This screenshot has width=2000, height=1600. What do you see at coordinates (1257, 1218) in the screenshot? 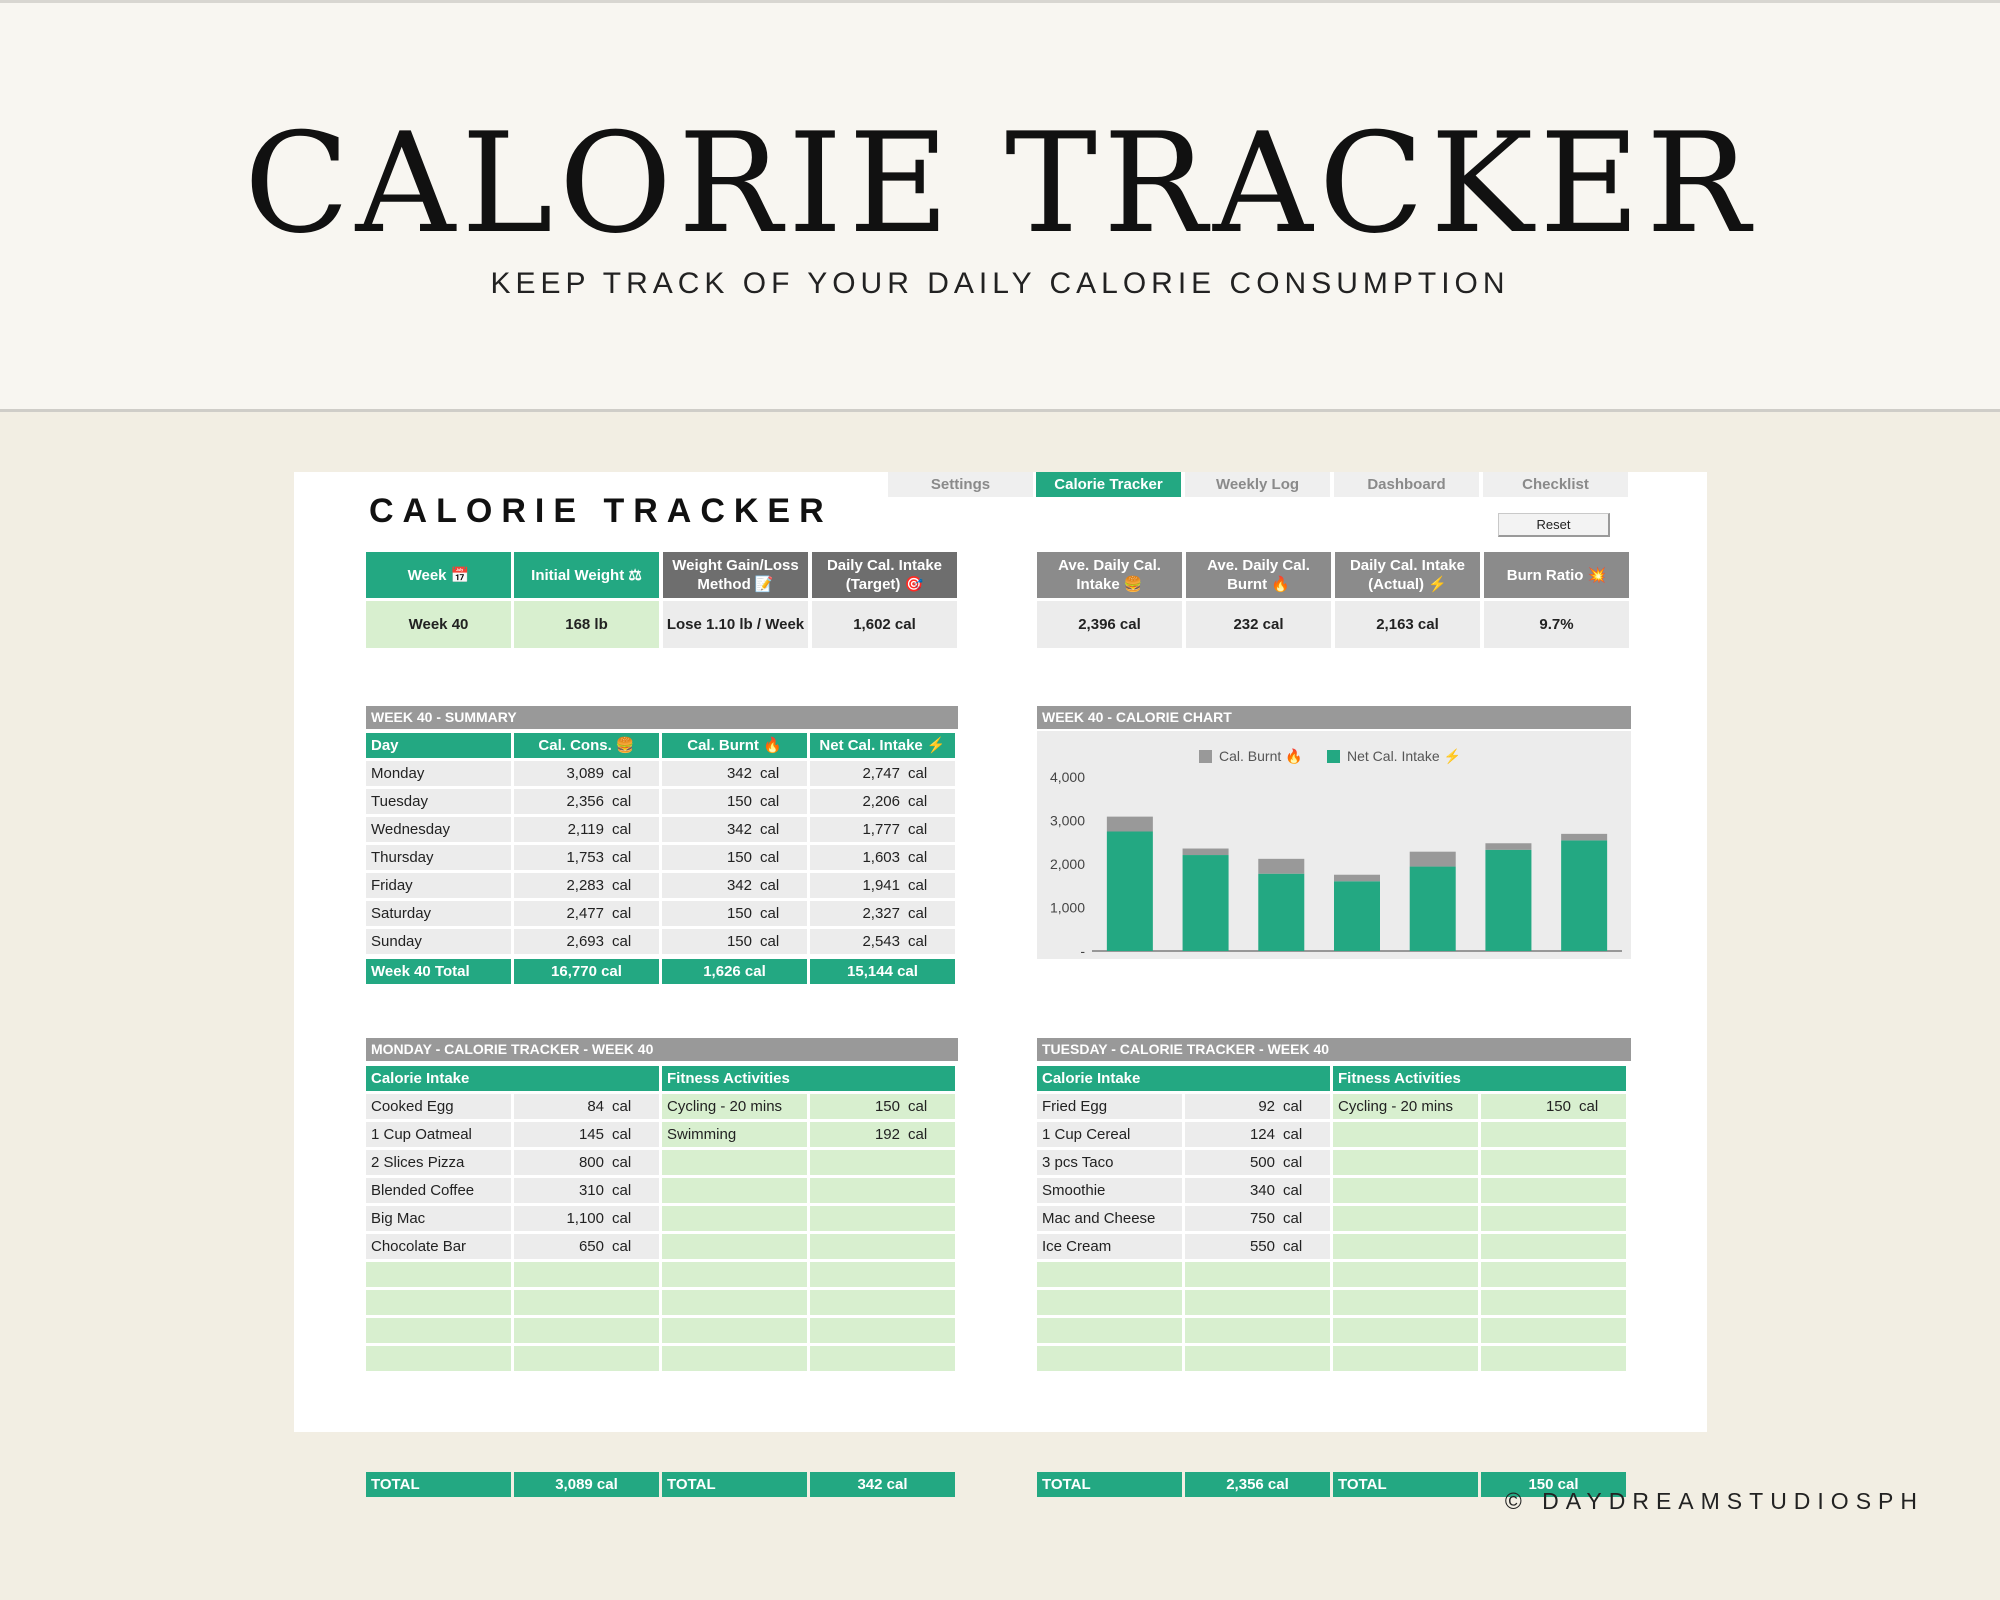
I see `tuesday-intake-cal: 750 cal` at bounding box center [1257, 1218].